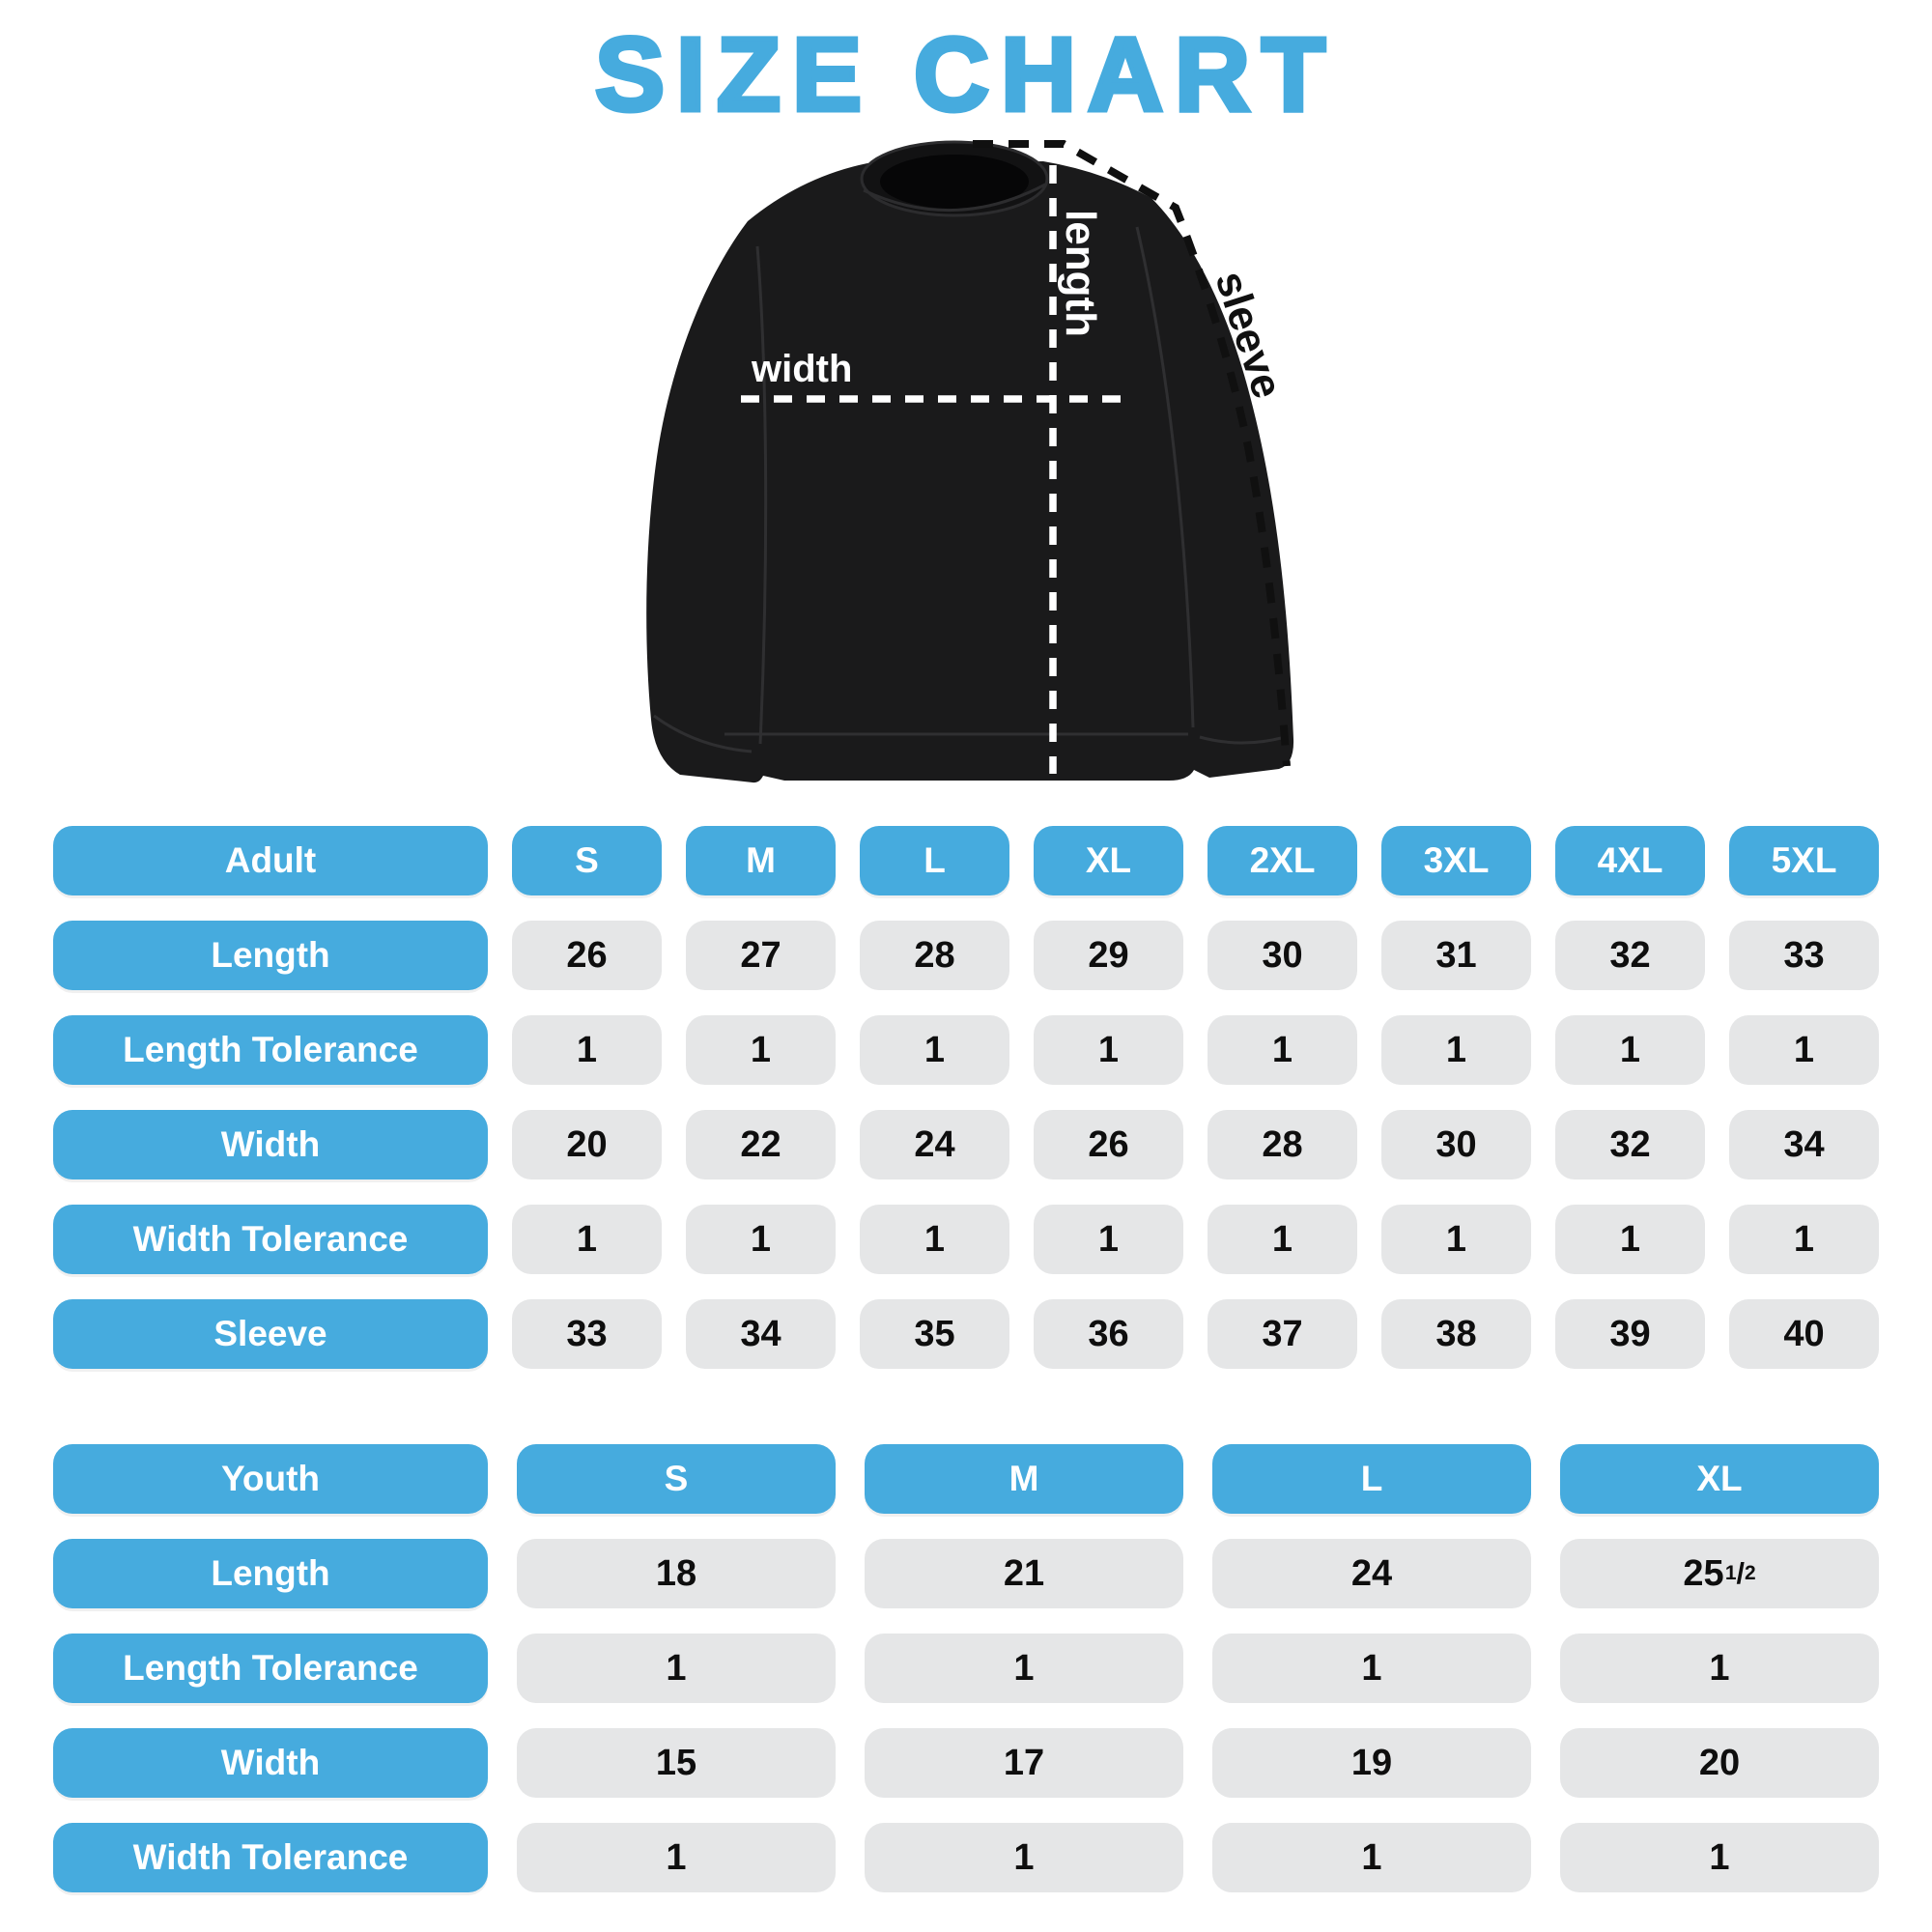 Image resolution: width=1932 pixels, height=1932 pixels. I want to click on width-label: width, so click(801, 369).